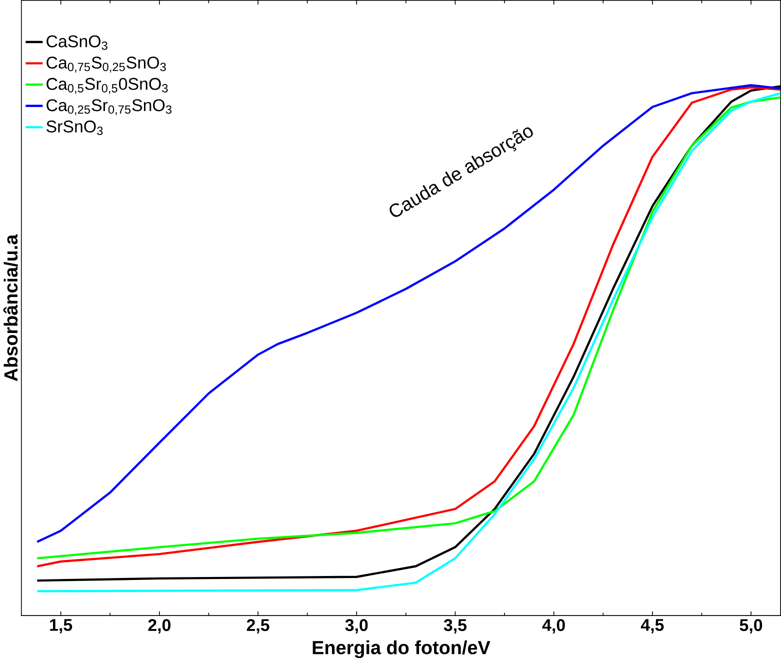 This screenshot has width=781, height=661. Describe the element at coordinates (74, 127) in the screenshot. I see `legend-label: SrSnO$_{3}$` at that location.